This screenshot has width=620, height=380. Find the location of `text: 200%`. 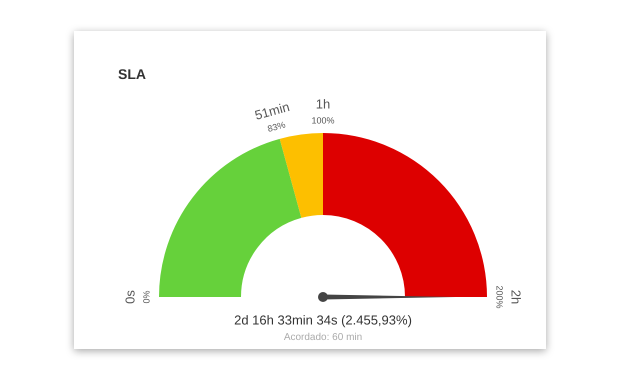

text: 200% is located at coordinates (499, 297).